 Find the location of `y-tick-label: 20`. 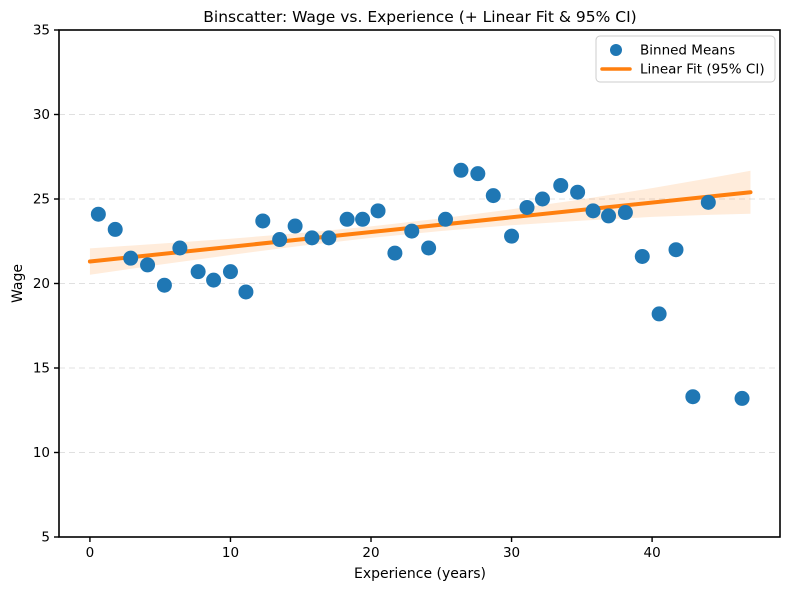

y-tick-label: 20 is located at coordinates (41, 284).